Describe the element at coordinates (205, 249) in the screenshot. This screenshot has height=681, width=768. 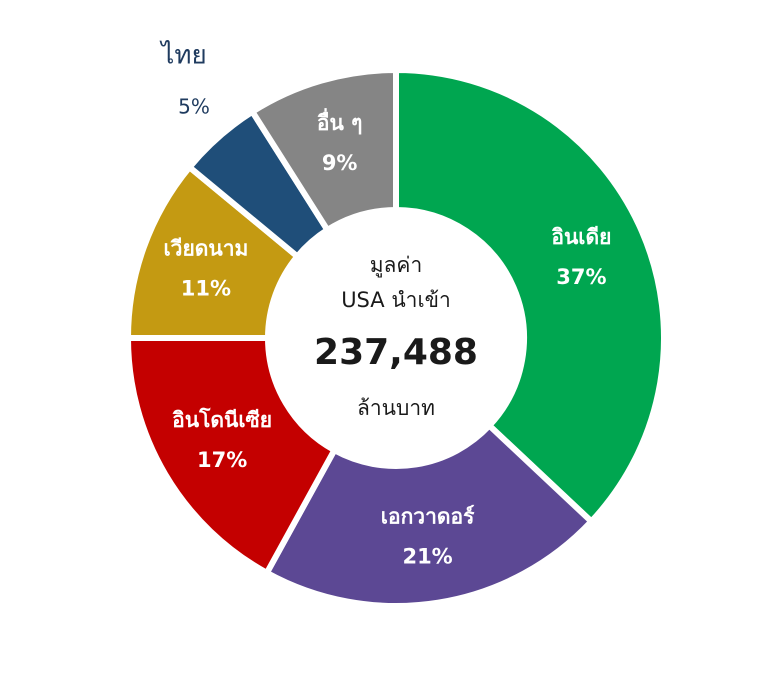
I see `slice-label-3: เวียดนาม` at that location.